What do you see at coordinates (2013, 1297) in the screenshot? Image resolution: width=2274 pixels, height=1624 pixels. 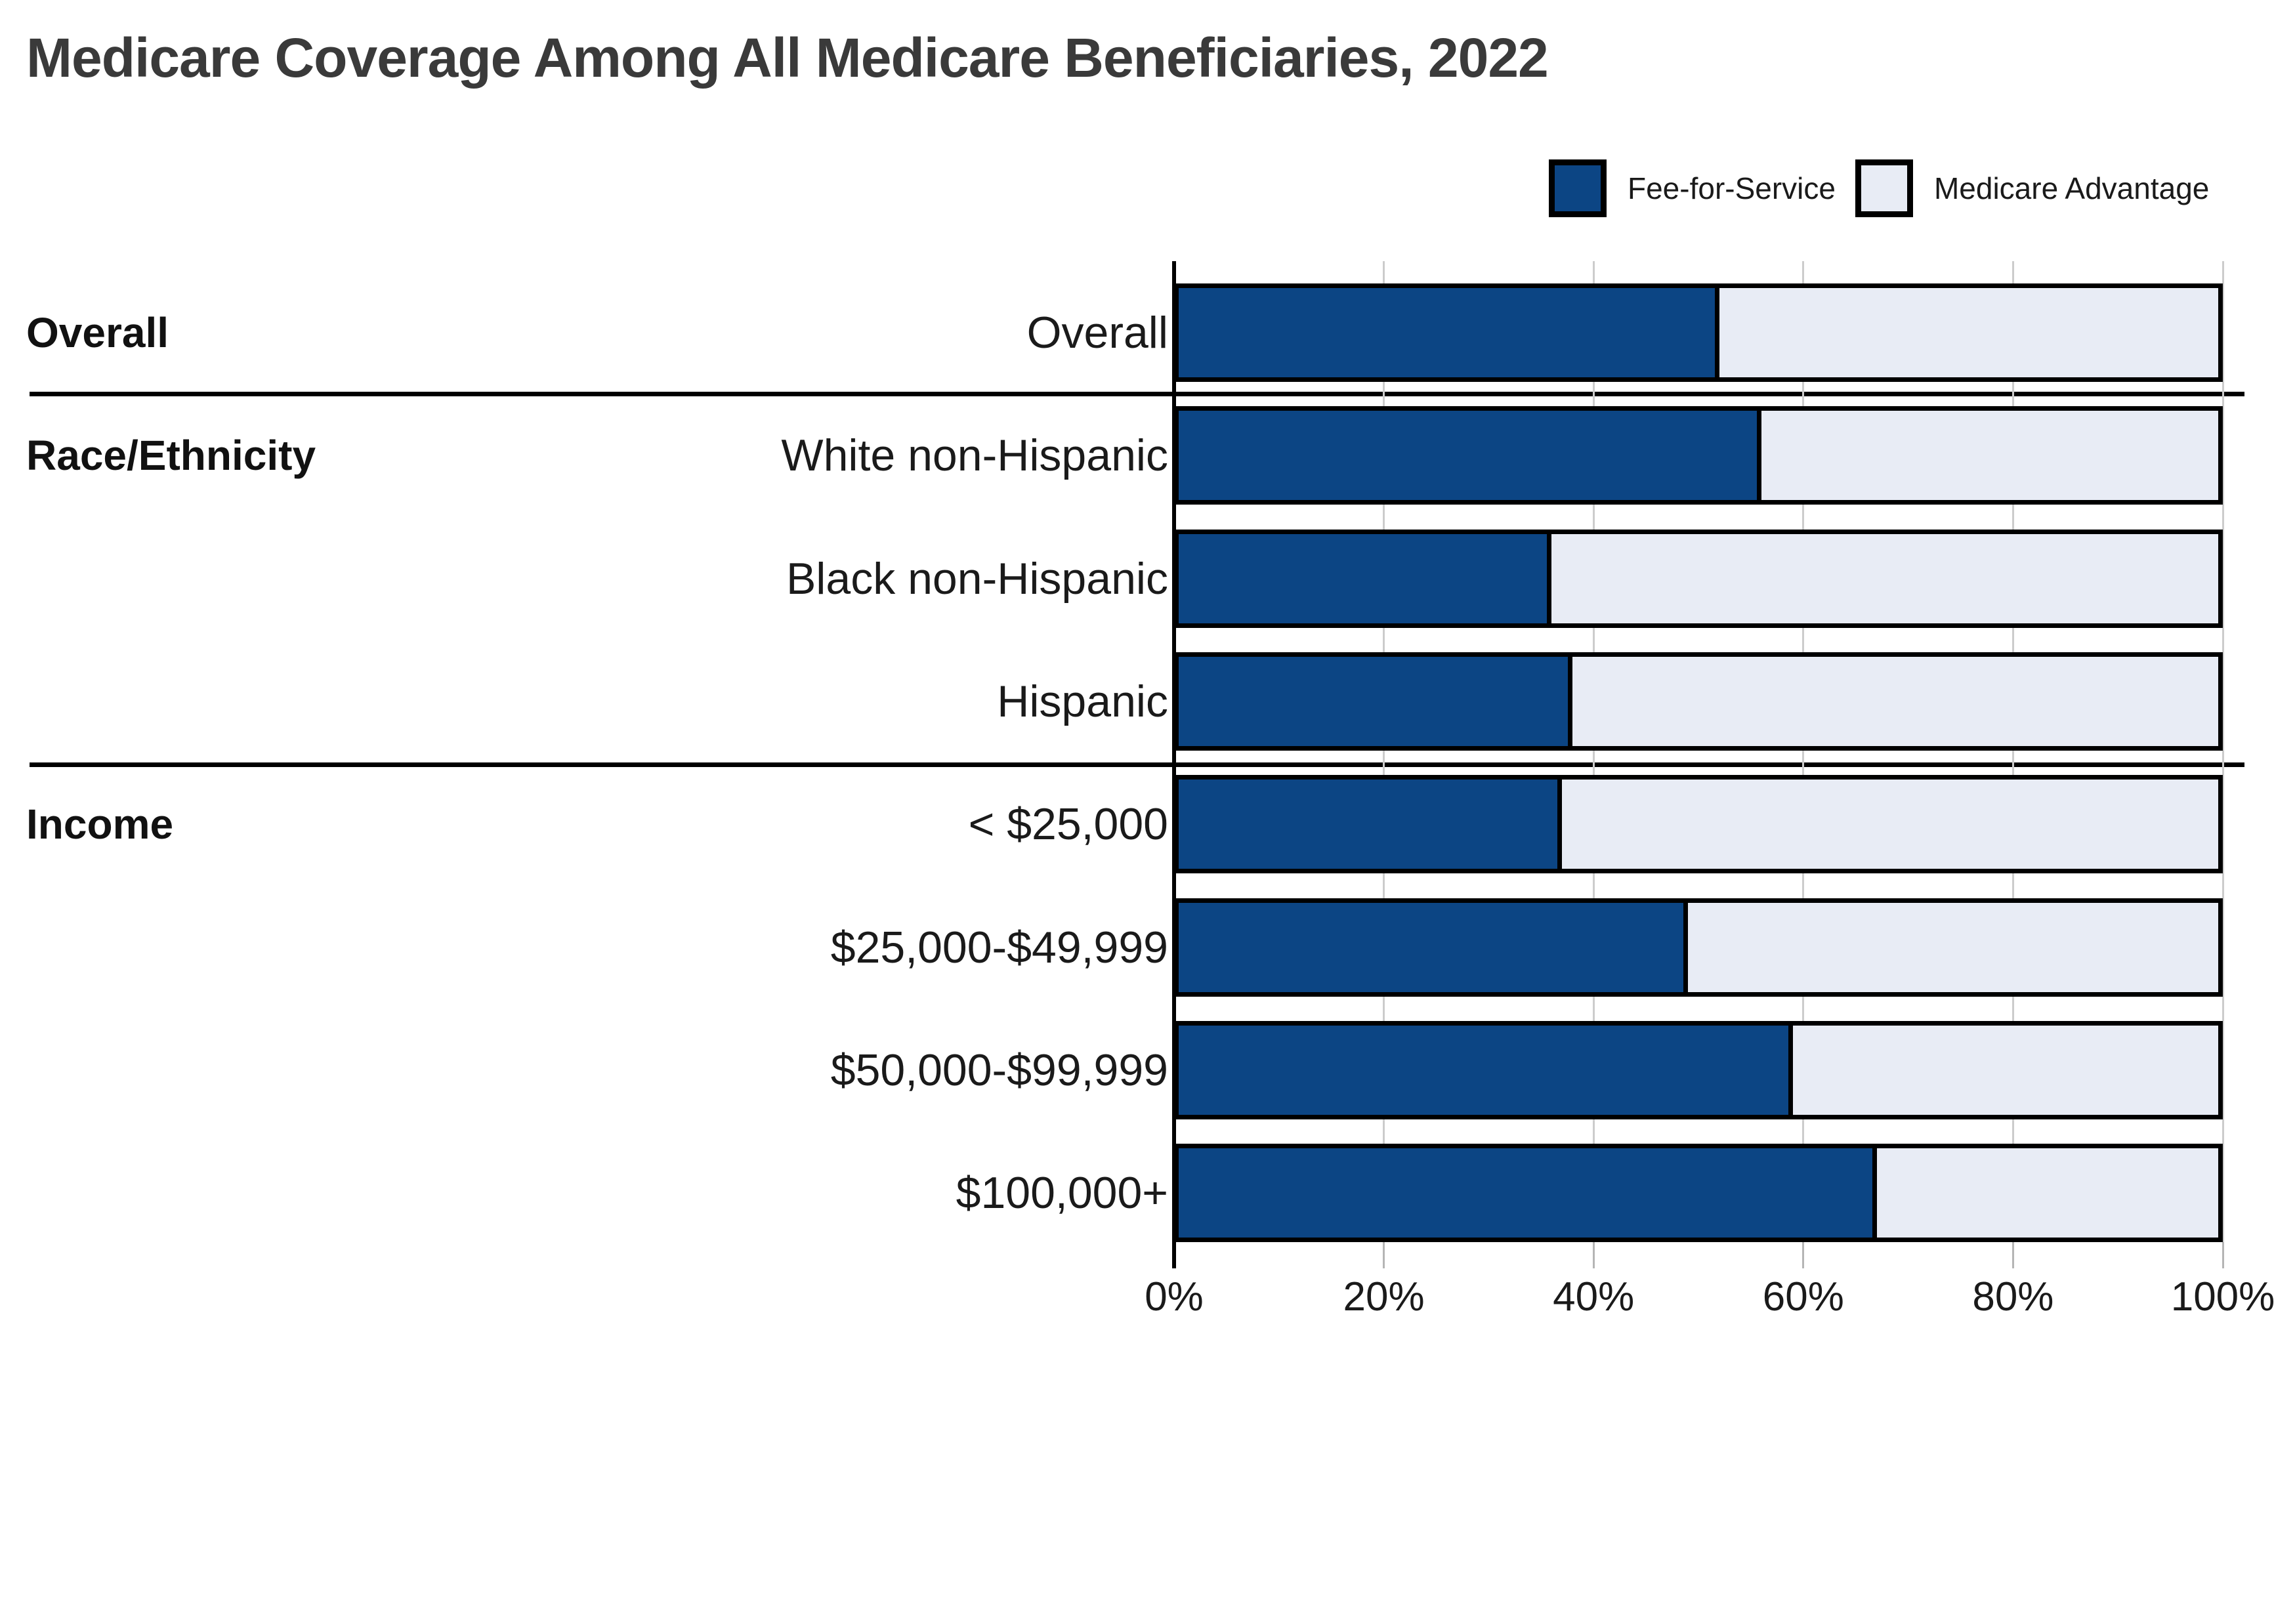 I see `axis-tick-label: 80%` at bounding box center [2013, 1297].